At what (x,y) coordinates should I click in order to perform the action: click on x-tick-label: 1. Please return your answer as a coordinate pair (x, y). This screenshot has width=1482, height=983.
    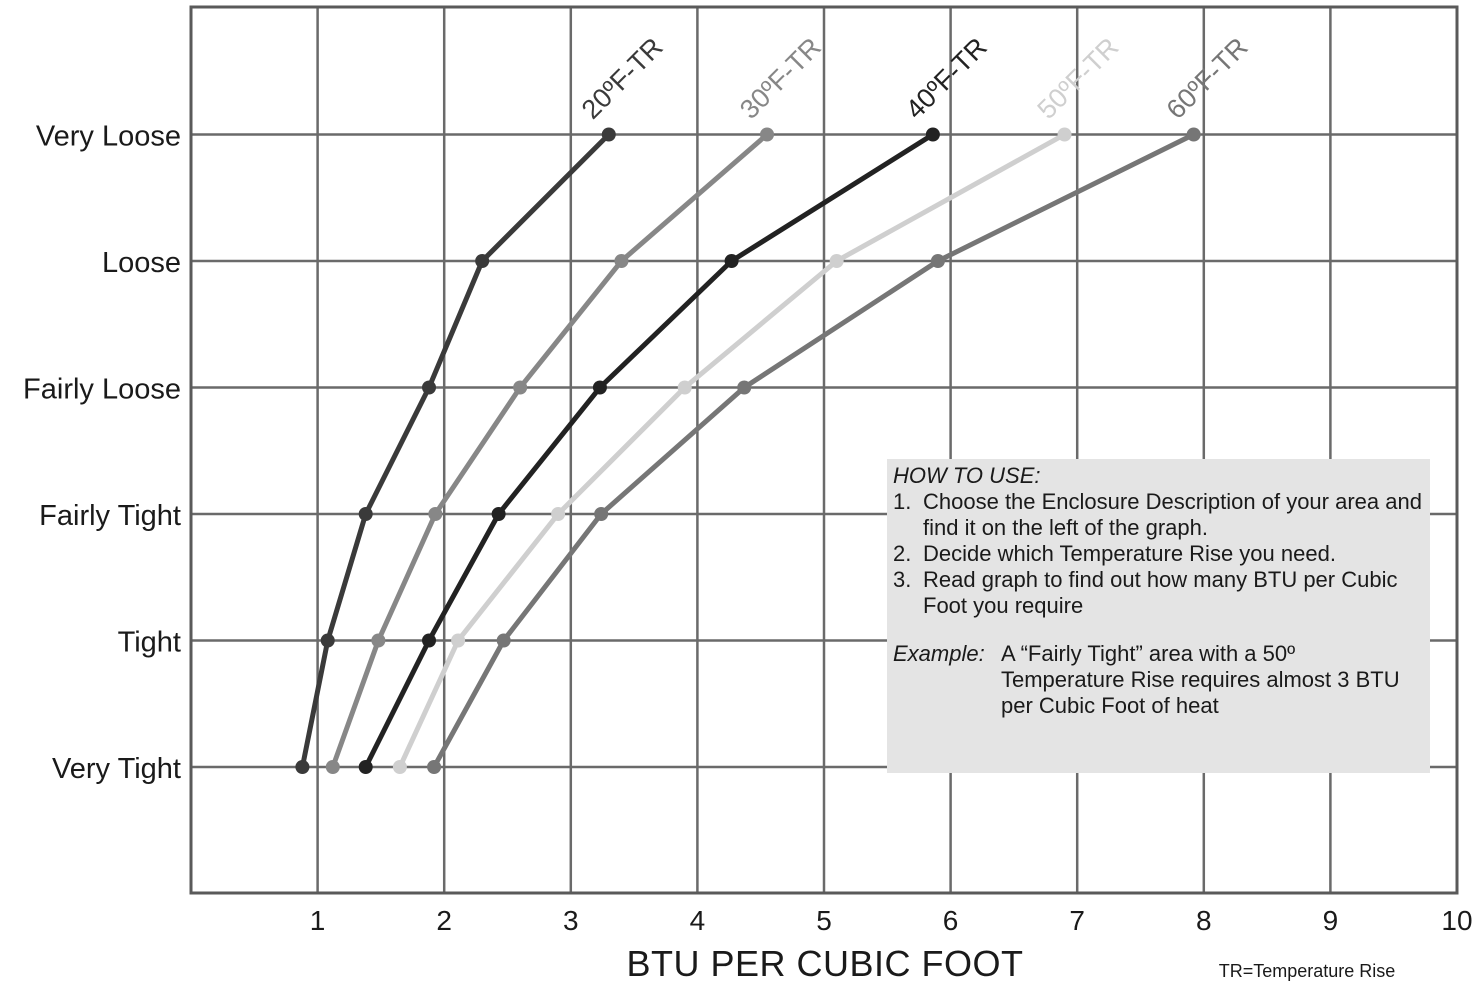
    Looking at the image, I should click on (318, 920).